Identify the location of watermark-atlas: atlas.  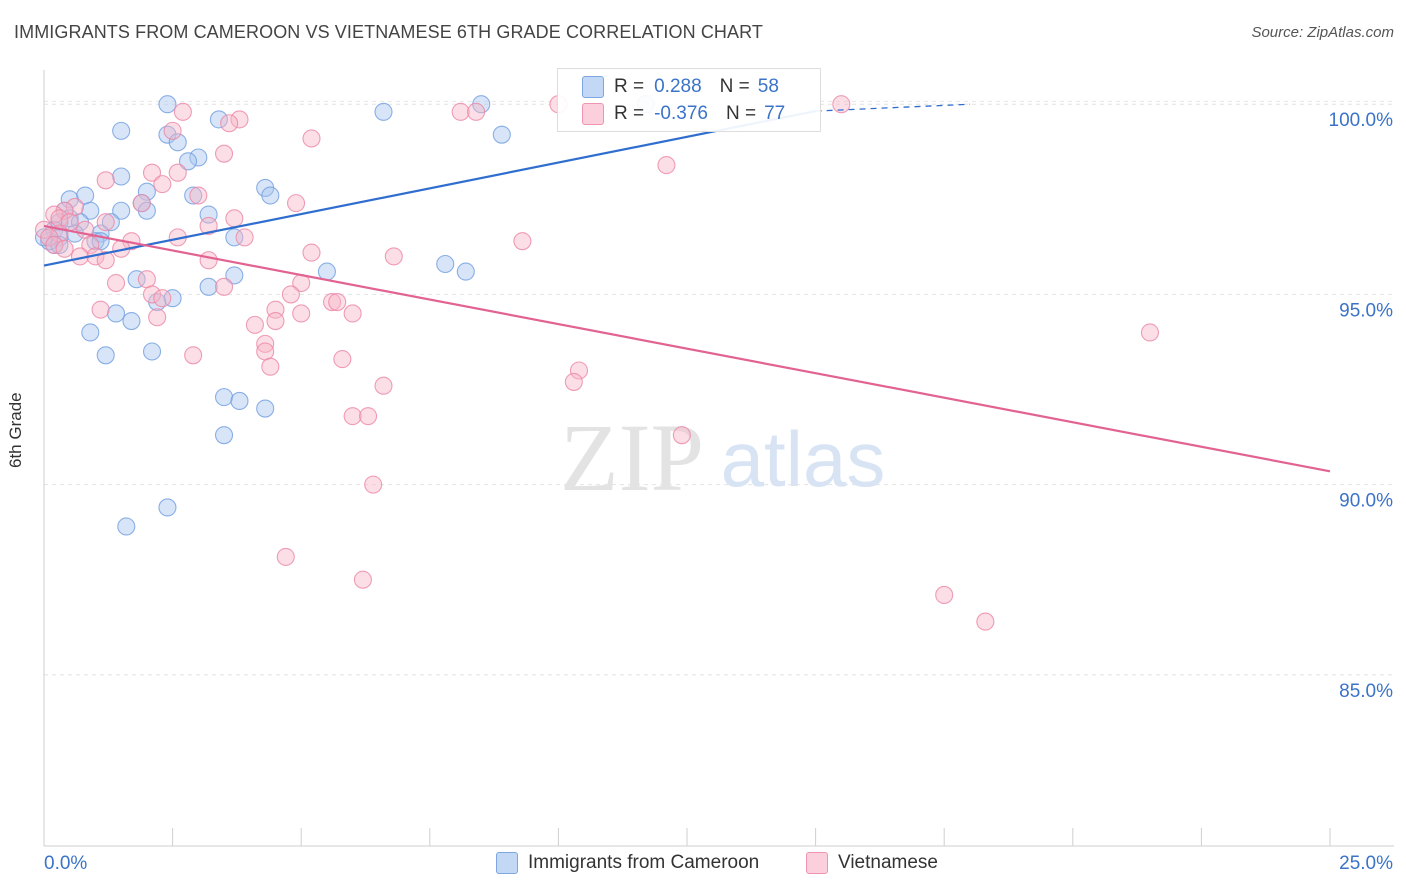
(803, 459).